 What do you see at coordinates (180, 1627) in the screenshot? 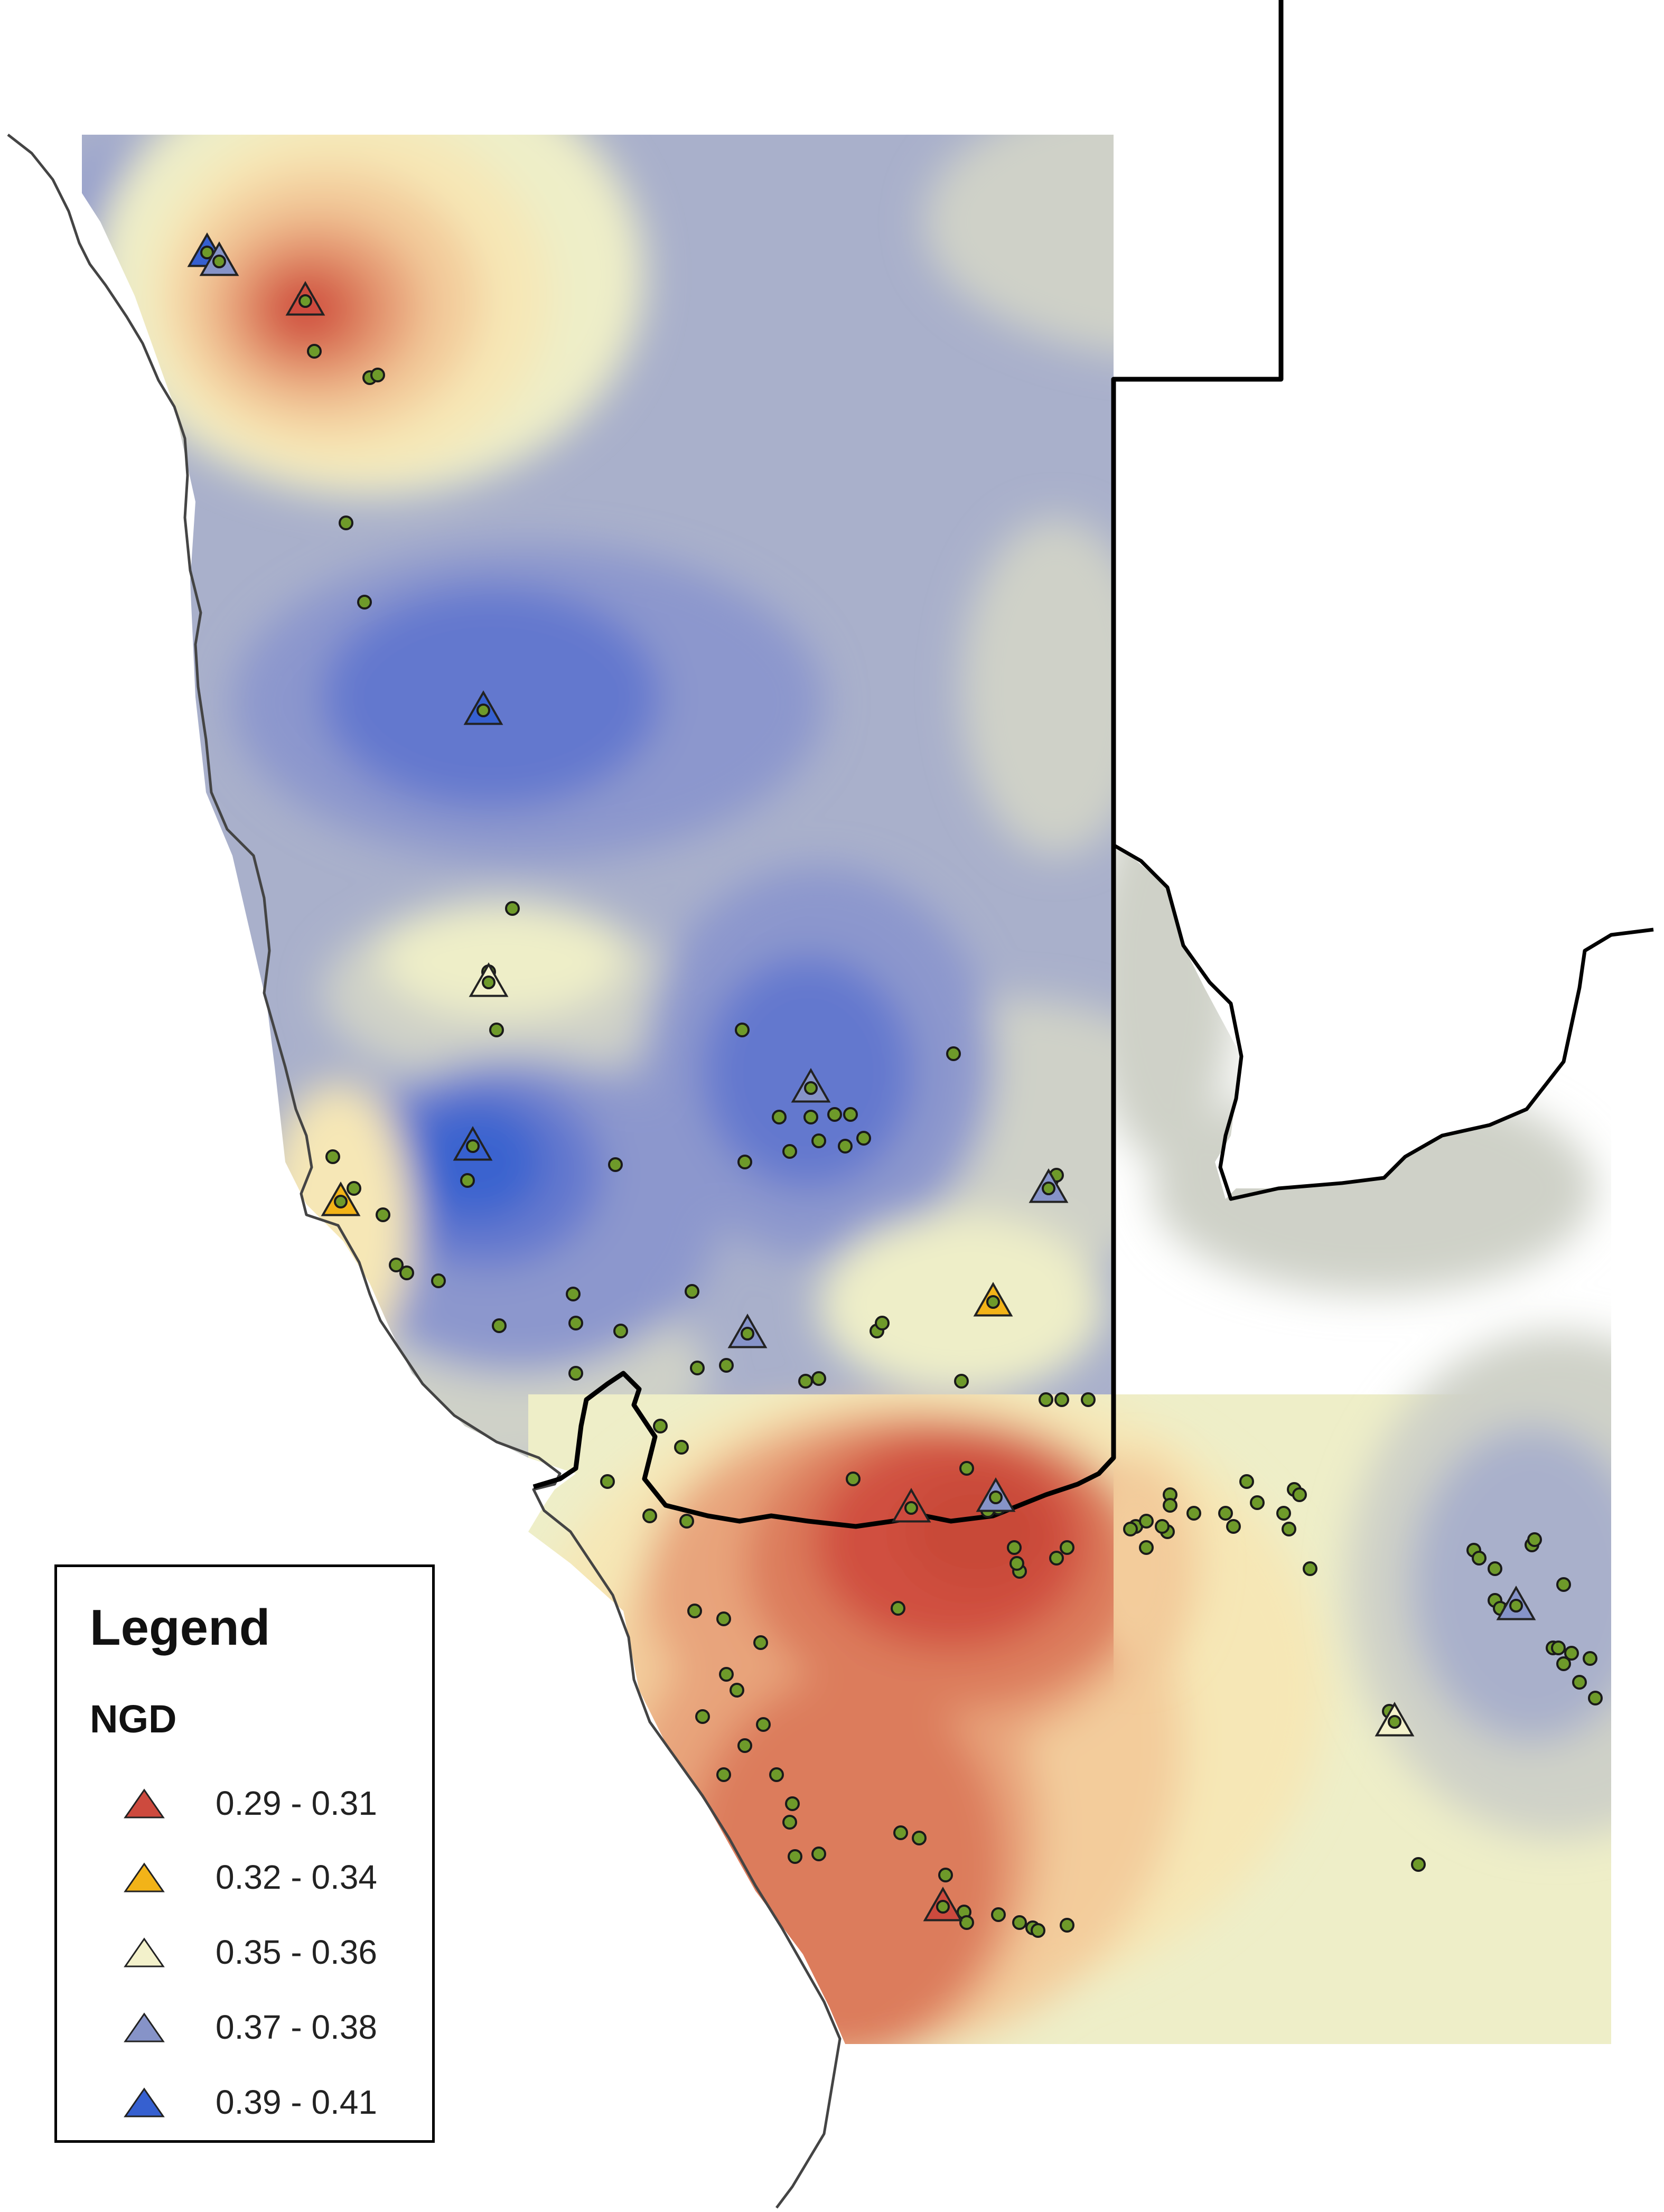
I see `legend-title: Legend` at bounding box center [180, 1627].